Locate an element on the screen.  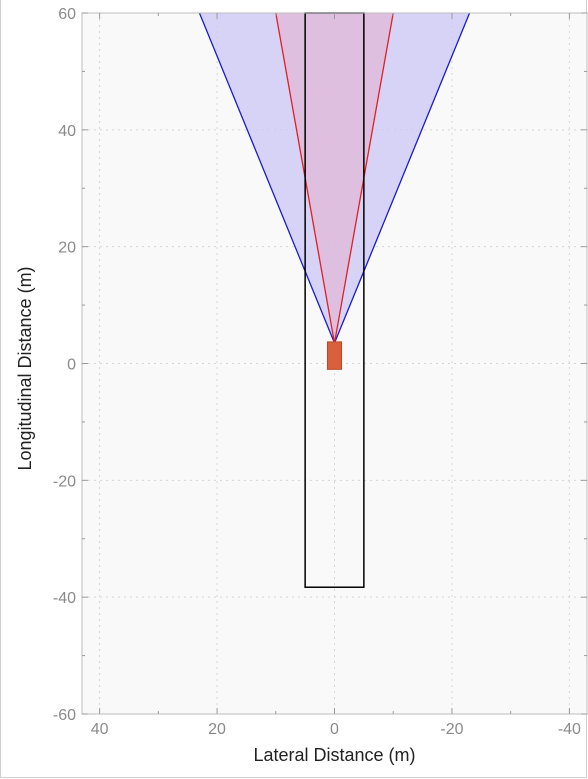
y-tick-label: -40 is located at coordinates (64, 598).